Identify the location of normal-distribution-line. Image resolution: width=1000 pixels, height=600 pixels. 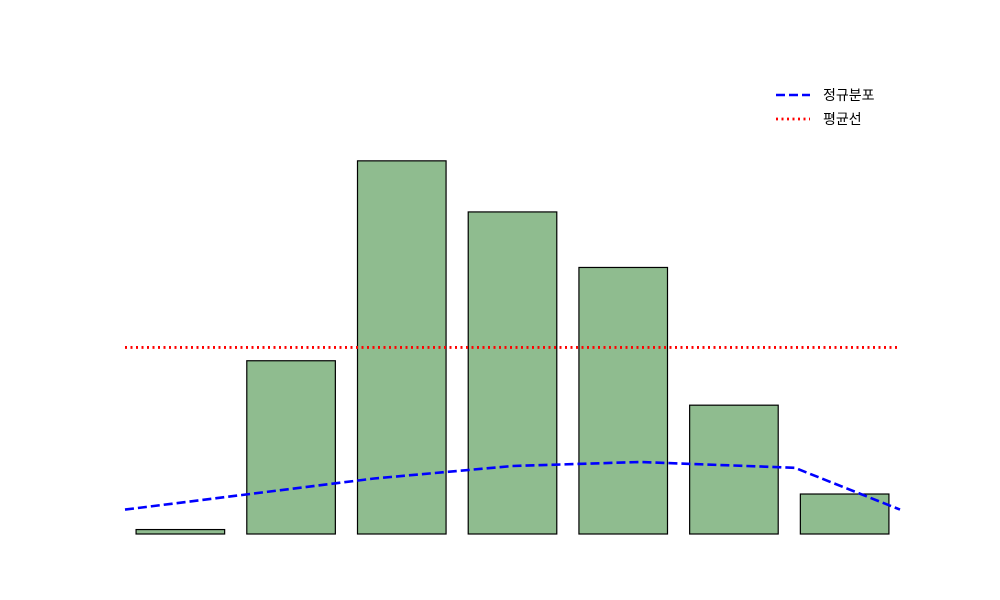
(512, 485).